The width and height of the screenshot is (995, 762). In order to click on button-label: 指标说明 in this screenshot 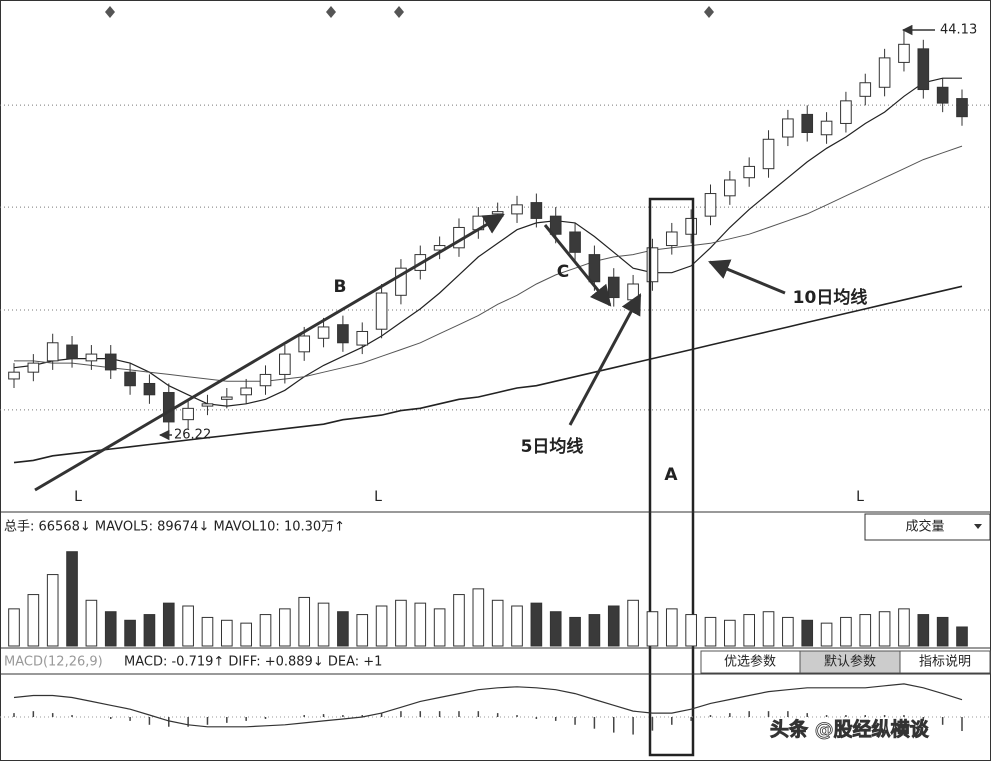, I will do `click(945, 662)`.